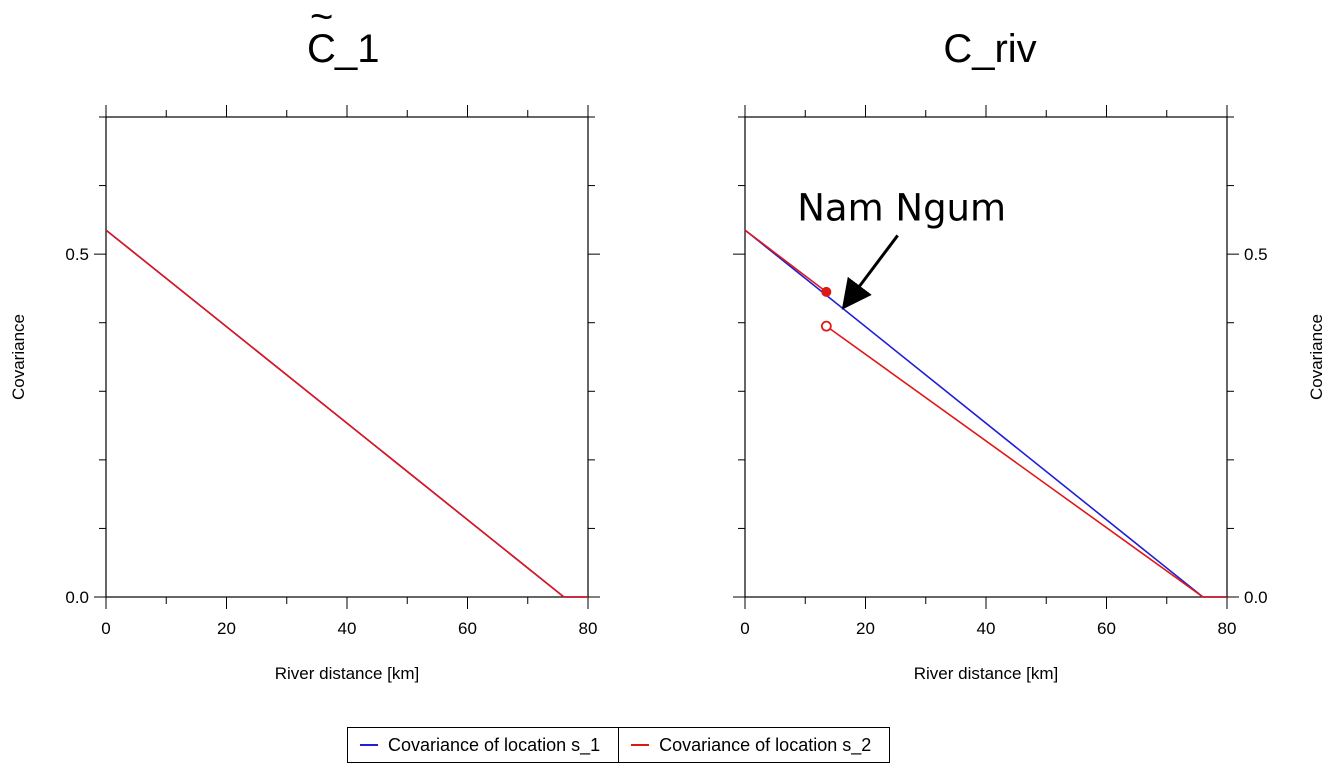 The width and height of the screenshot is (1340, 765). I want to click on legend-swatch-s2, so click(640, 745).